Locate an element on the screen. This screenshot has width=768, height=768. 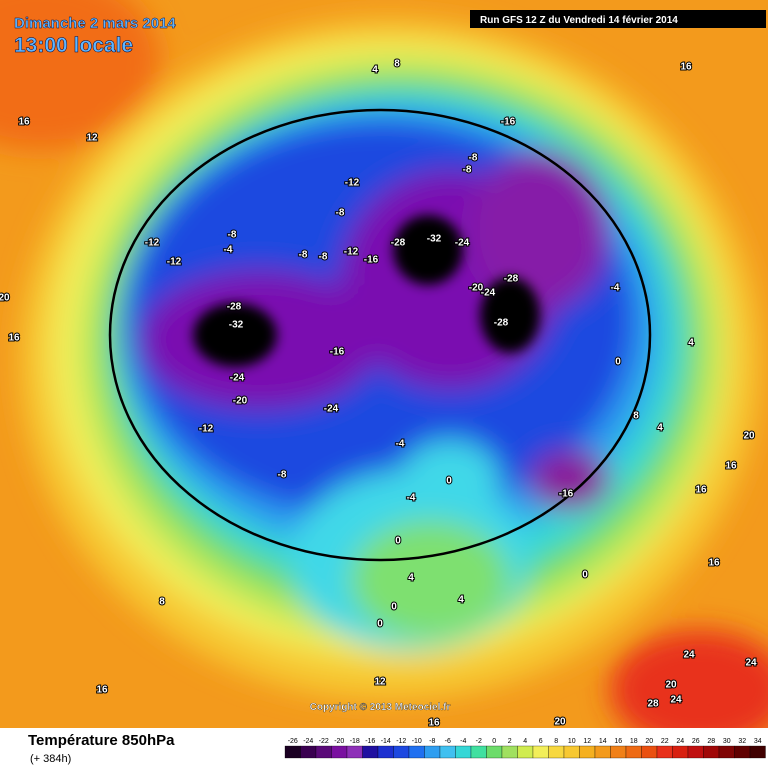
lead-time: (+ 384h) is located at coordinates (50, 759).